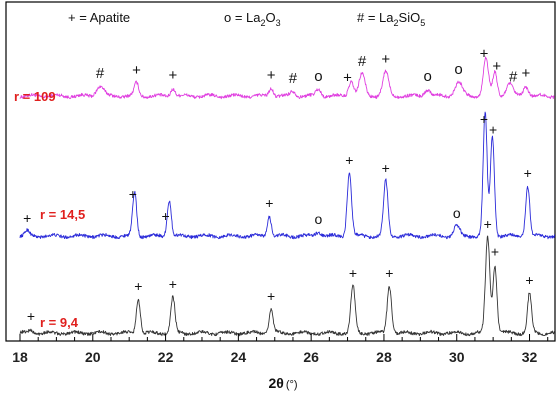 The width and height of the screenshot is (558, 397). I want to click on x-tick-label: 22, so click(166, 357).